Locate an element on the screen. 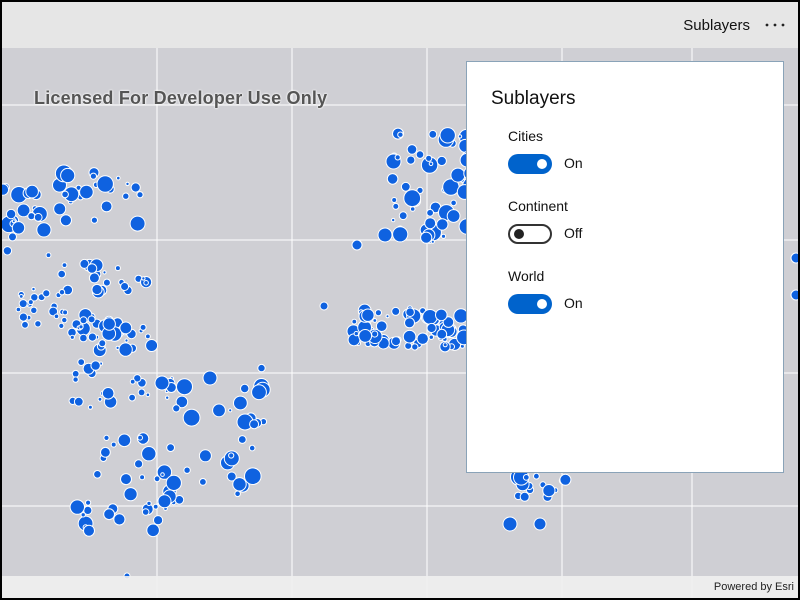 This screenshot has height=600, width=800. layer-row-world: World On is located at coordinates (628, 298).